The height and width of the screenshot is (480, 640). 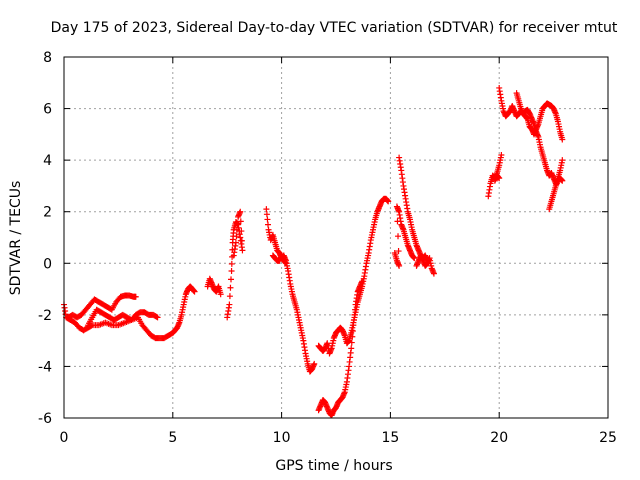 I want to click on x-tick-label: 20, so click(x=499, y=438).